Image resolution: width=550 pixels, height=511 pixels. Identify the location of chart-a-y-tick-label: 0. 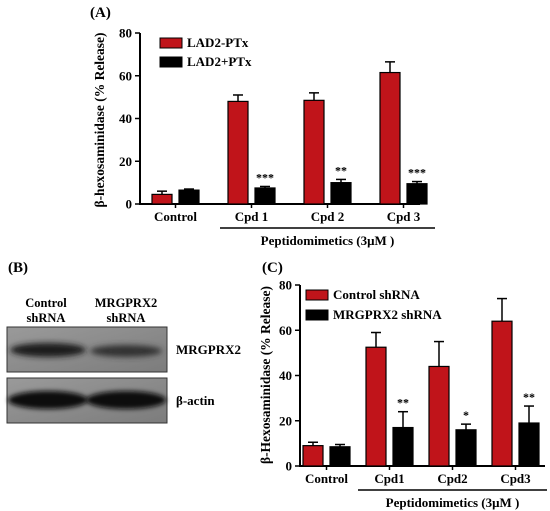
(129, 204).